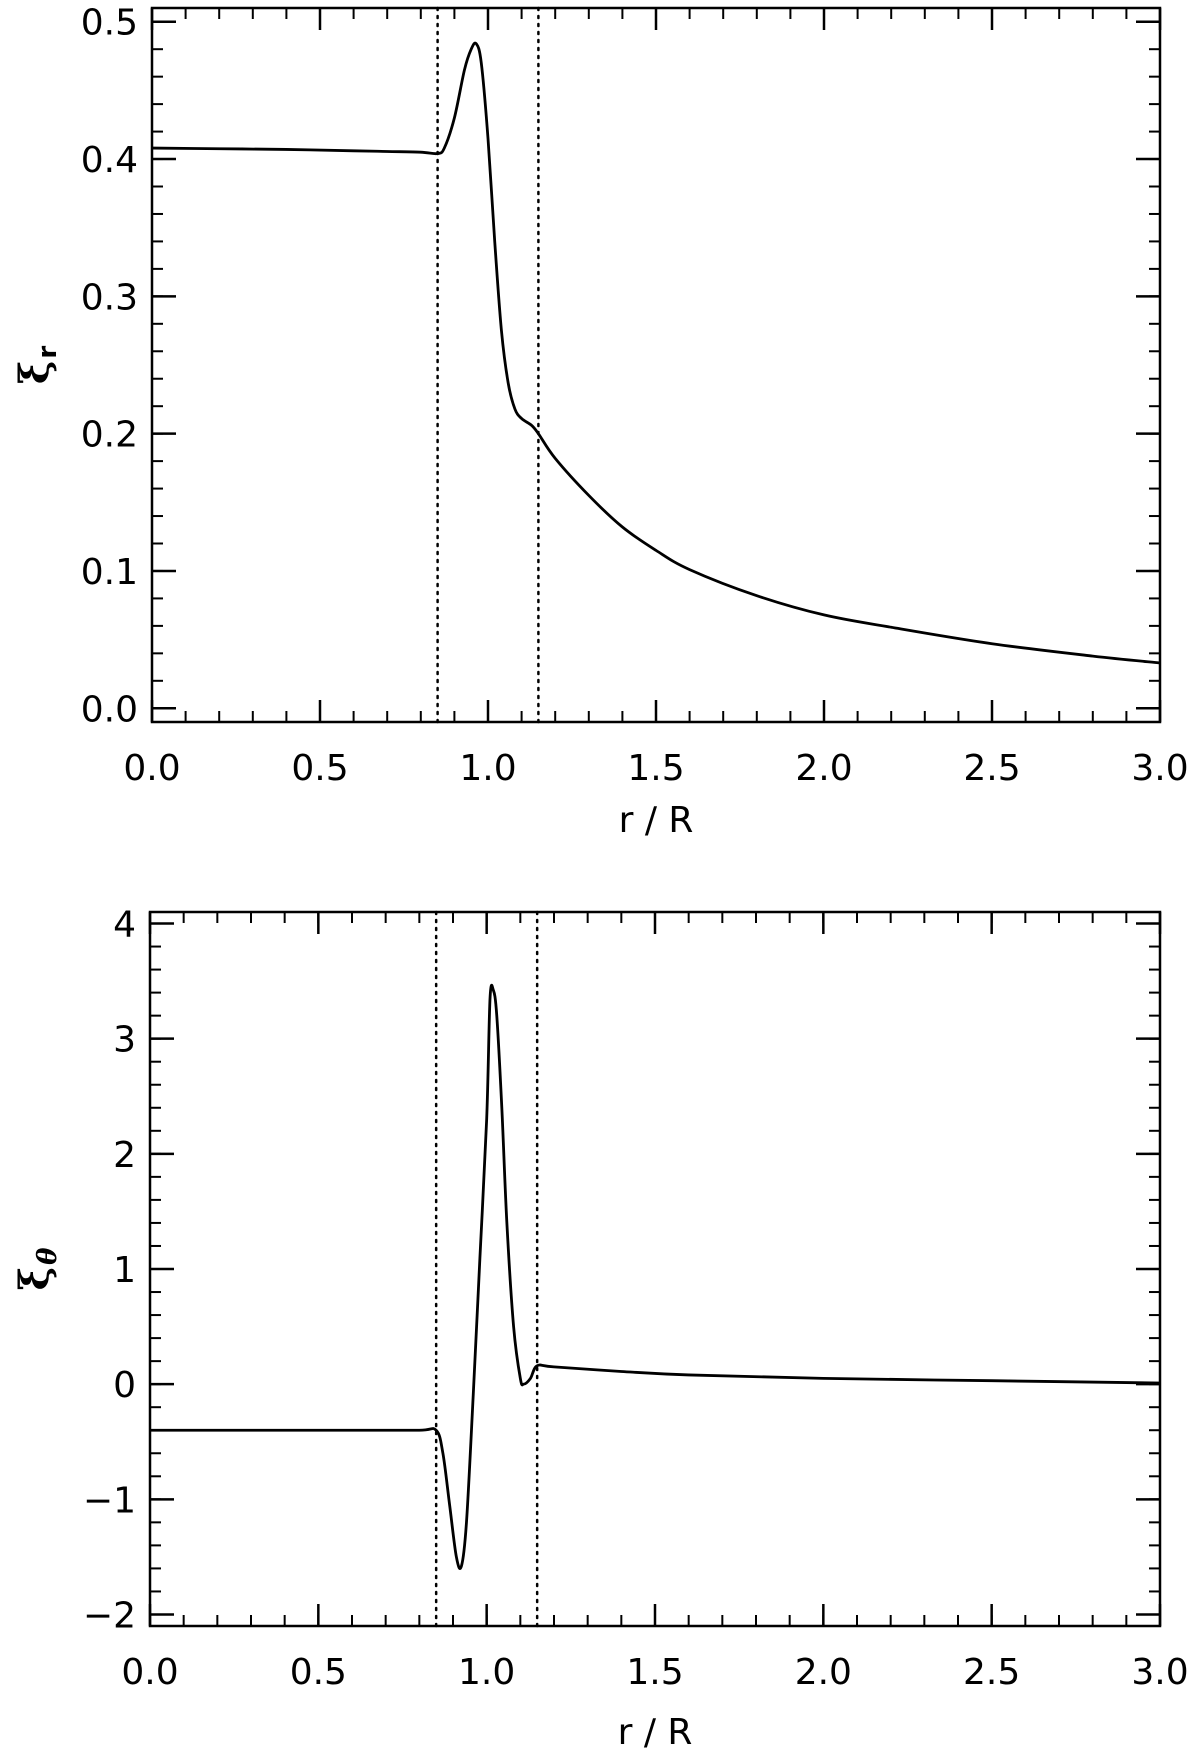  I want to click on y-tick-label: −1, so click(109, 1500).